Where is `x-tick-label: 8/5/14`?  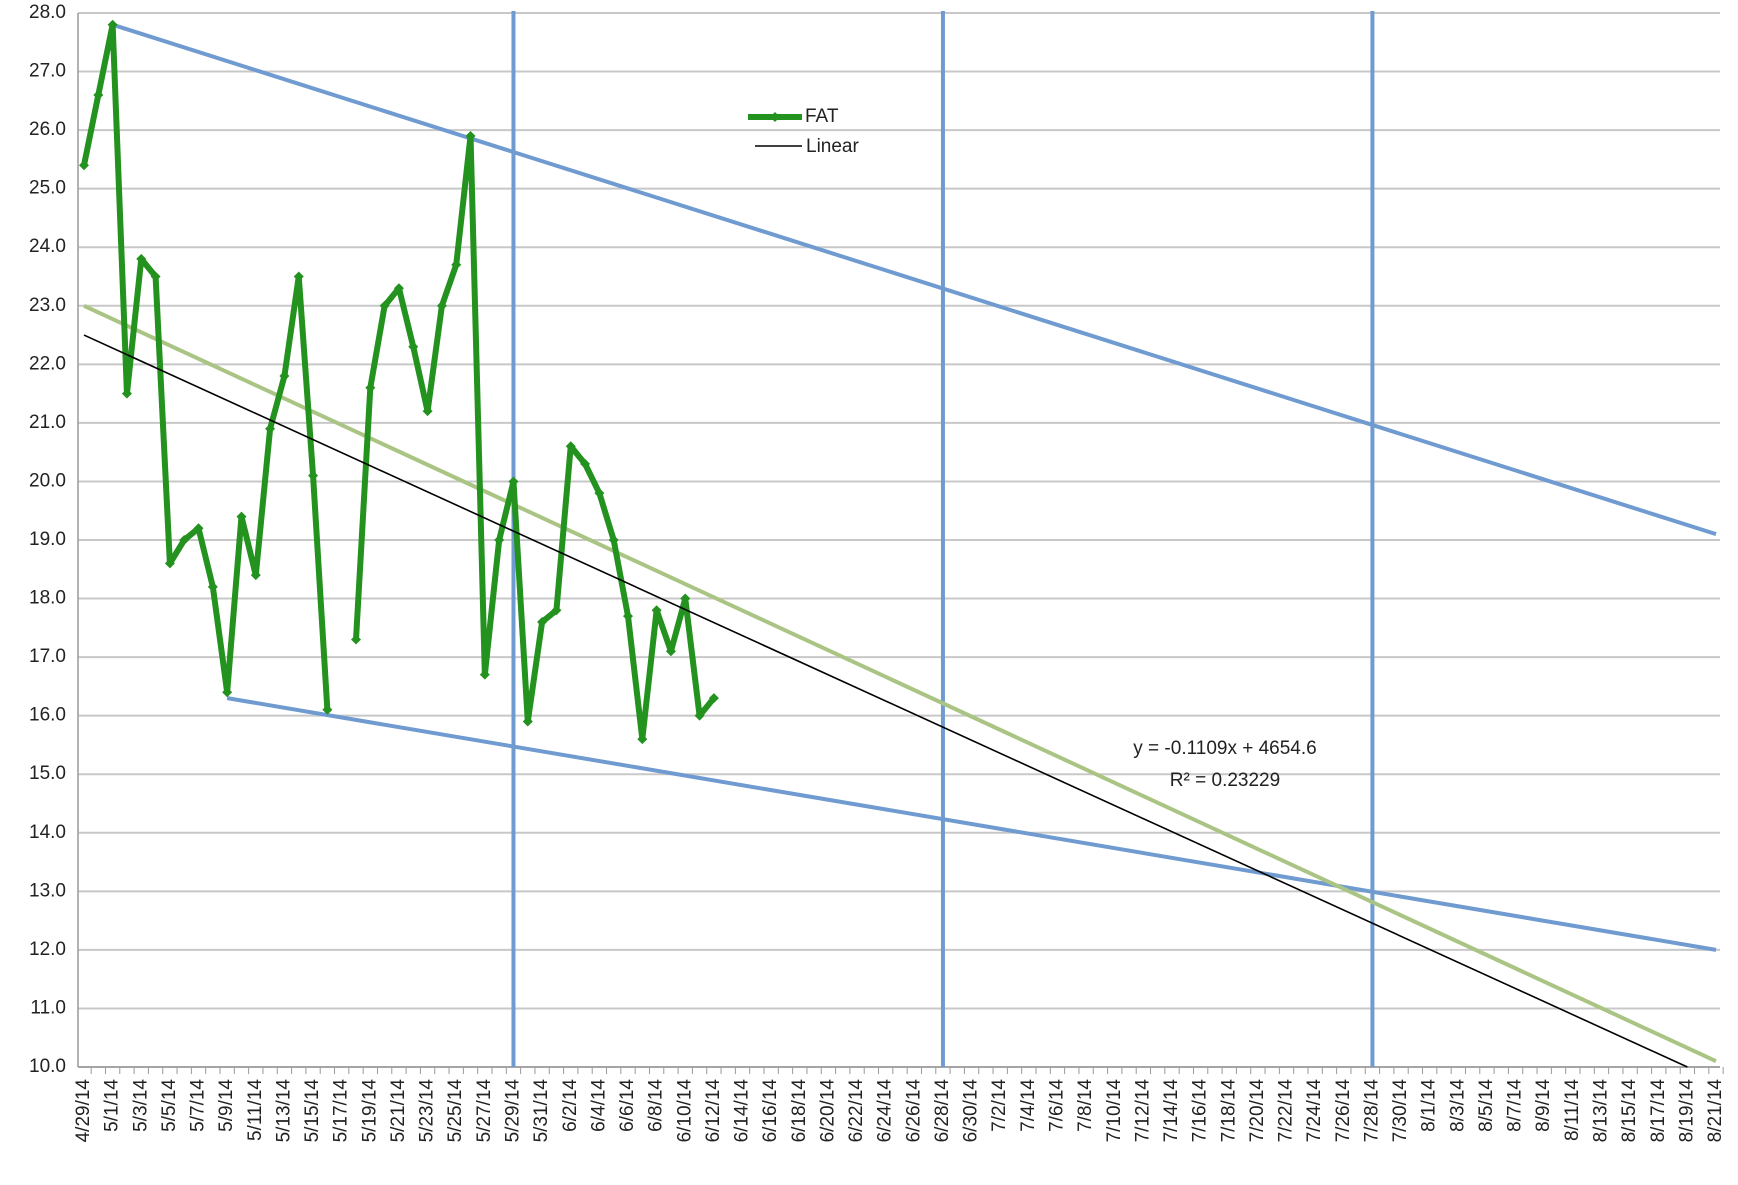 x-tick-label: 8/5/14 is located at coordinates (1486, 1105).